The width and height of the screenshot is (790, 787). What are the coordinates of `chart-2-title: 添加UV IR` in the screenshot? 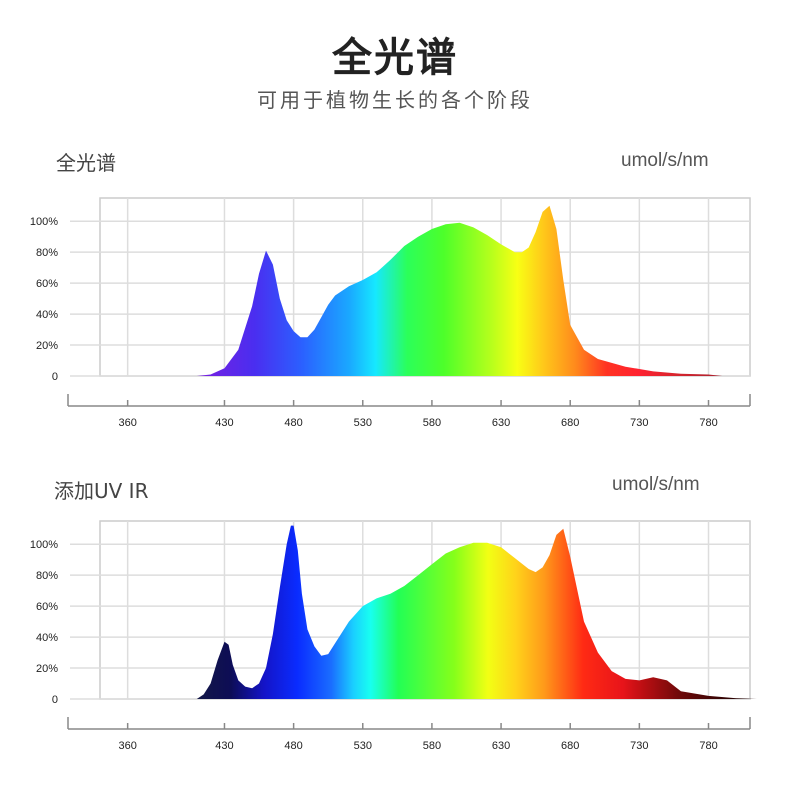 It's located at (101, 491).